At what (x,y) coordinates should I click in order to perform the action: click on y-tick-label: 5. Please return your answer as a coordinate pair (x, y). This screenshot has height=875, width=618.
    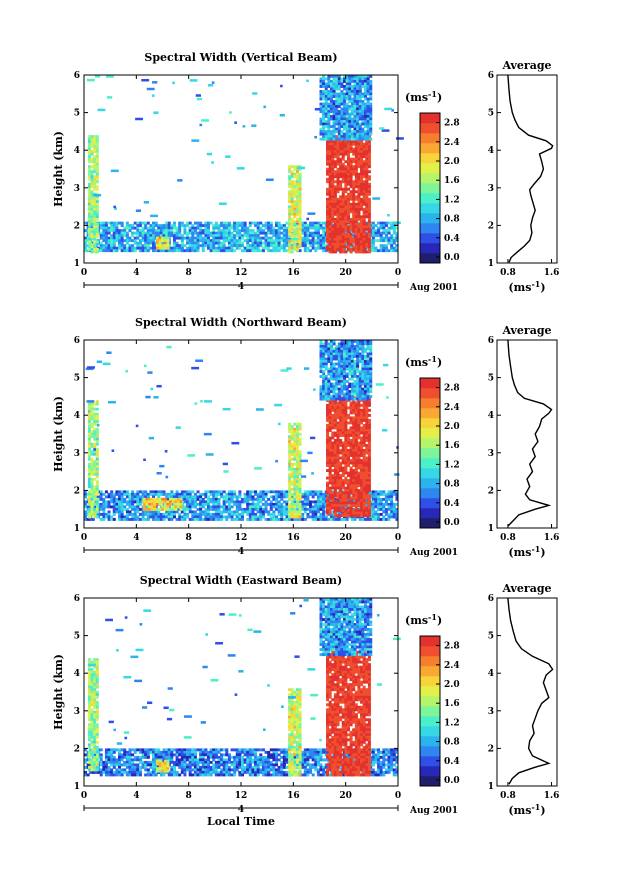
    Looking at the image, I should click on (77, 379).